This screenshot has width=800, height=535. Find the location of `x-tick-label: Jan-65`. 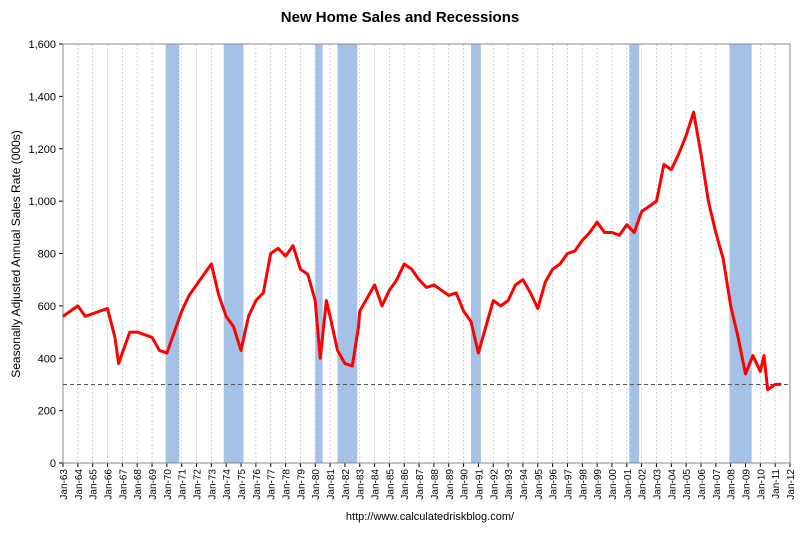

x-tick-label: Jan-65 is located at coordinates (94, 484).